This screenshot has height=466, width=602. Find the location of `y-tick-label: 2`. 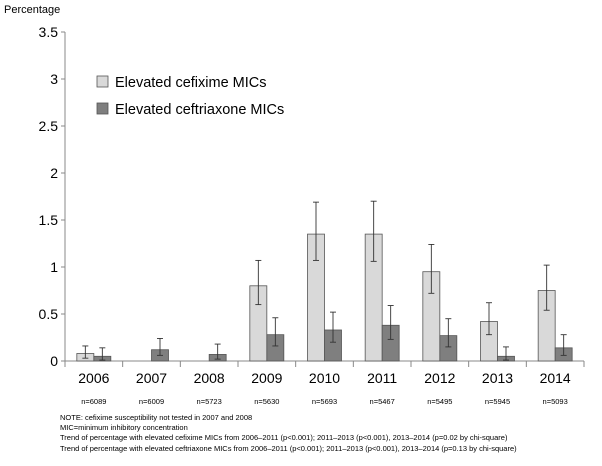

y-tick-label: 2 is located at coordinates (54, 173).